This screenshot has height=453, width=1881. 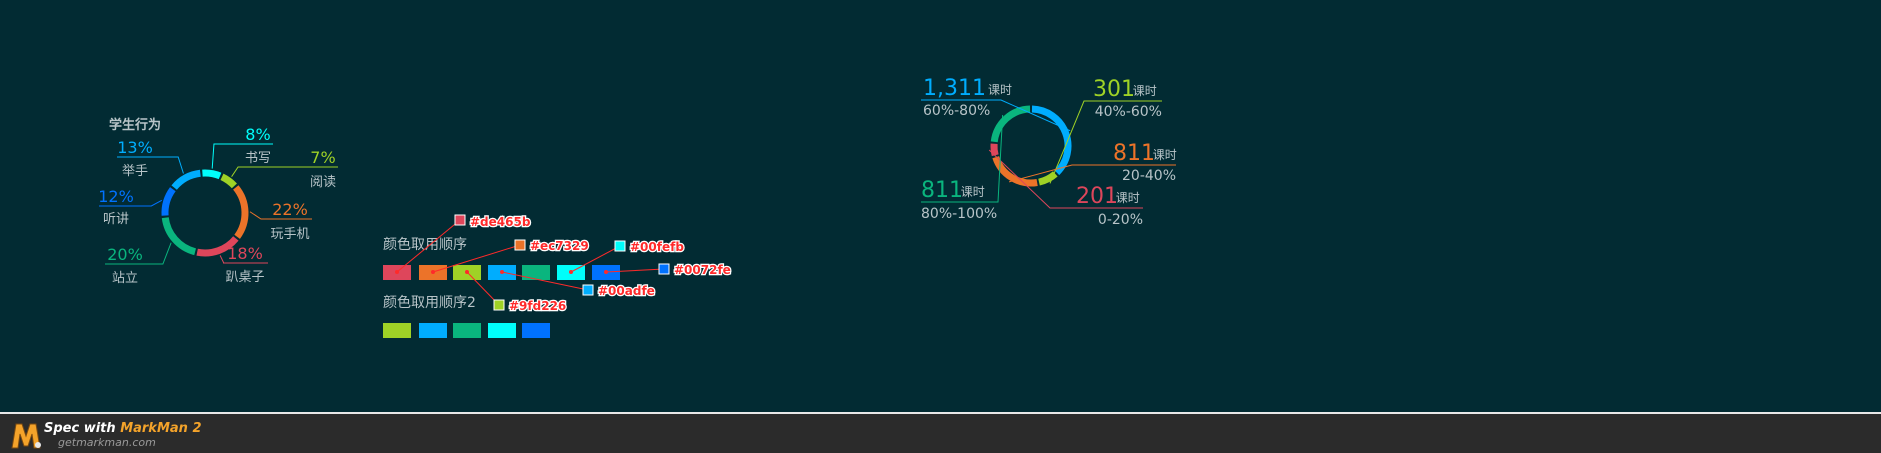 What do you see at coordinates (559, 246) in the screenshot?
I see `annotation-label-1: #ec7329` at bounding box center [559, 246].